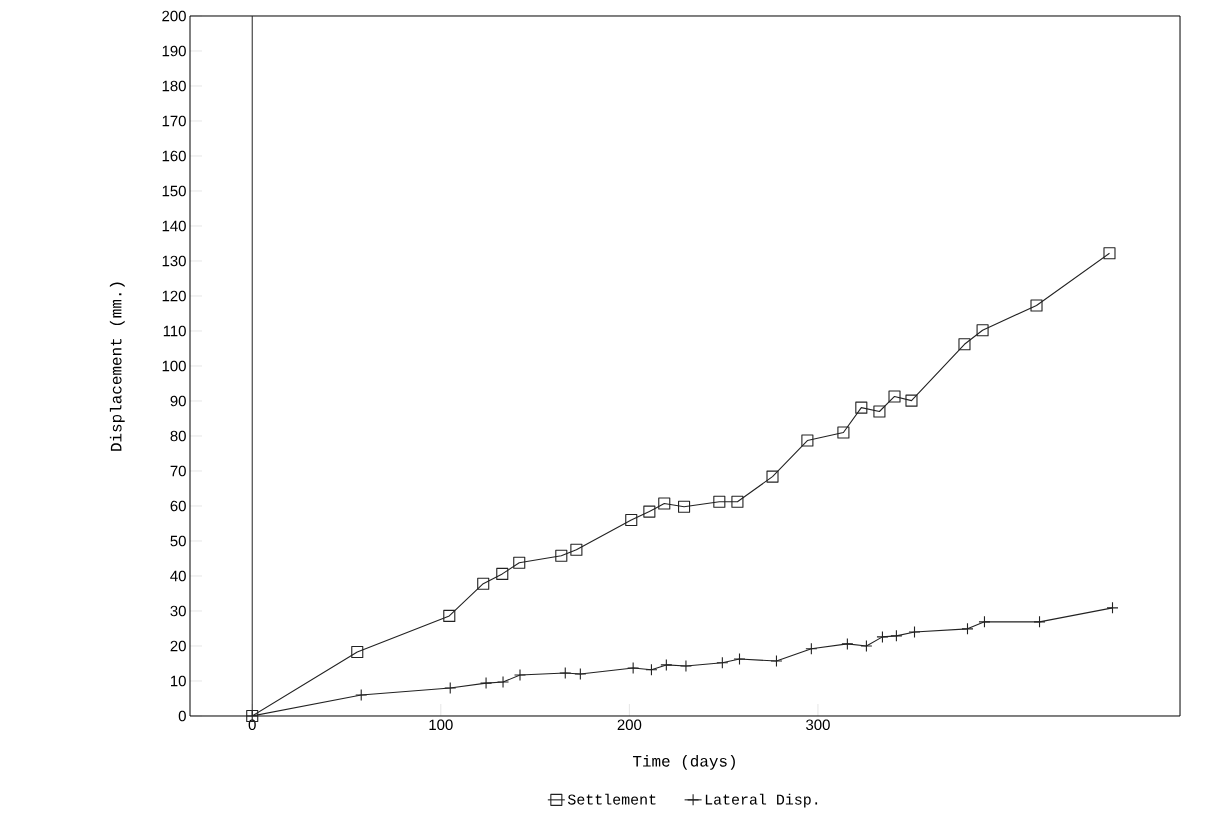  Describe the element at coordinates (174, 331) in the screenshot. I see `y-tick-label: 110` at that location.